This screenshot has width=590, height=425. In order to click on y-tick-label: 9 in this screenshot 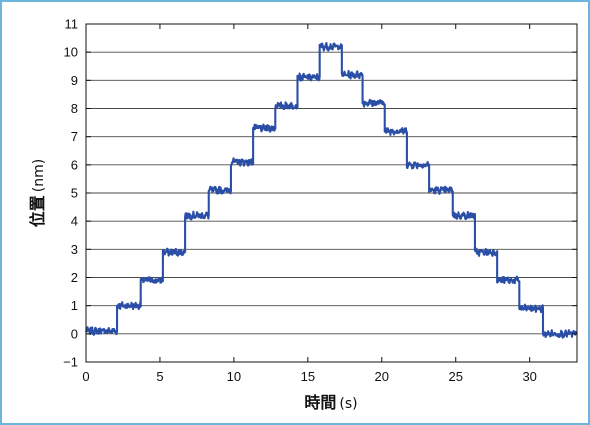, I will do `click(74, 80)`.